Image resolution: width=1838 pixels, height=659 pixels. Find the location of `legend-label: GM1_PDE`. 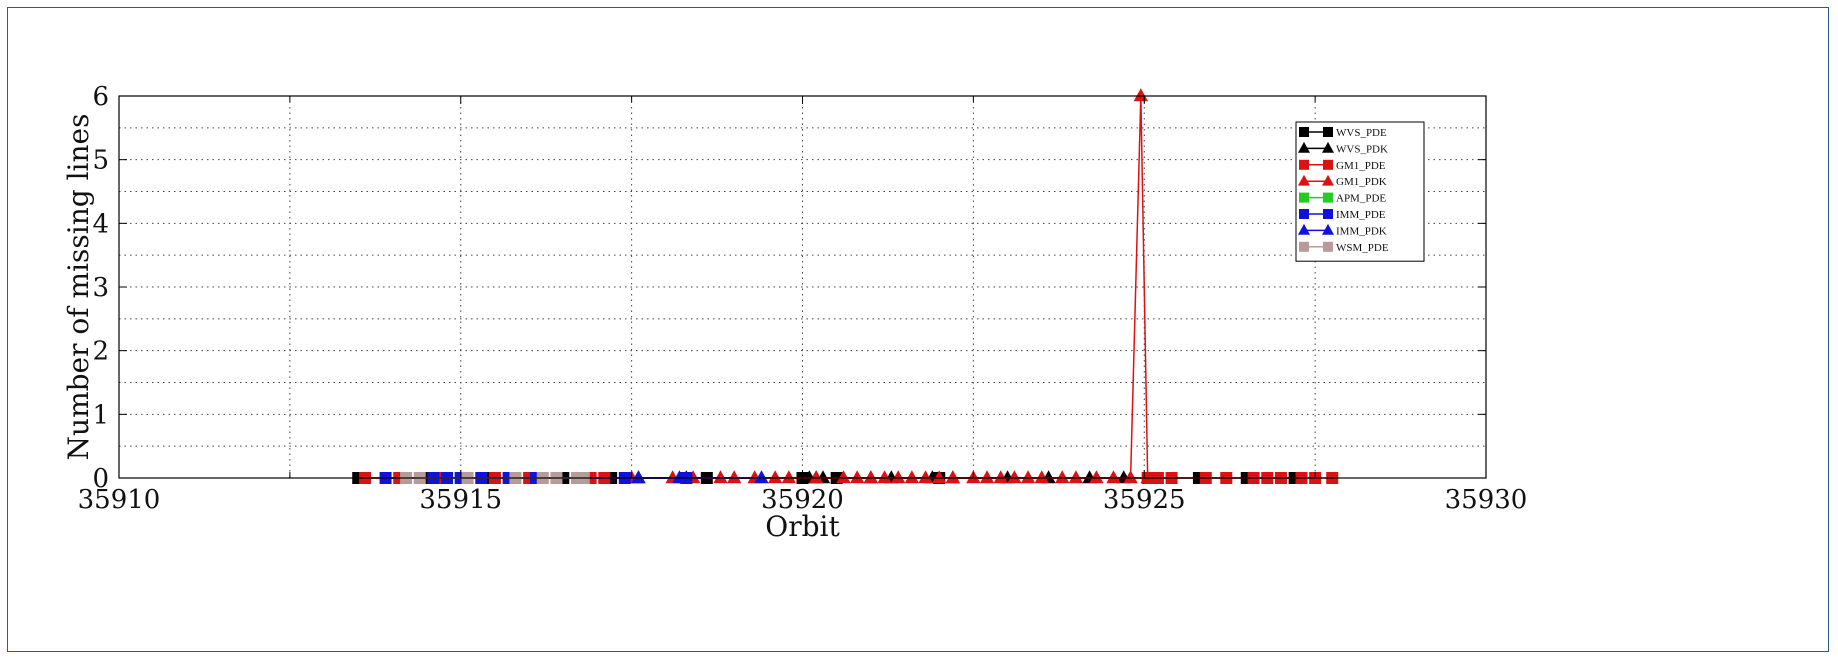

legend-label: GM1_PDE is located at coordinates (1361, 166).